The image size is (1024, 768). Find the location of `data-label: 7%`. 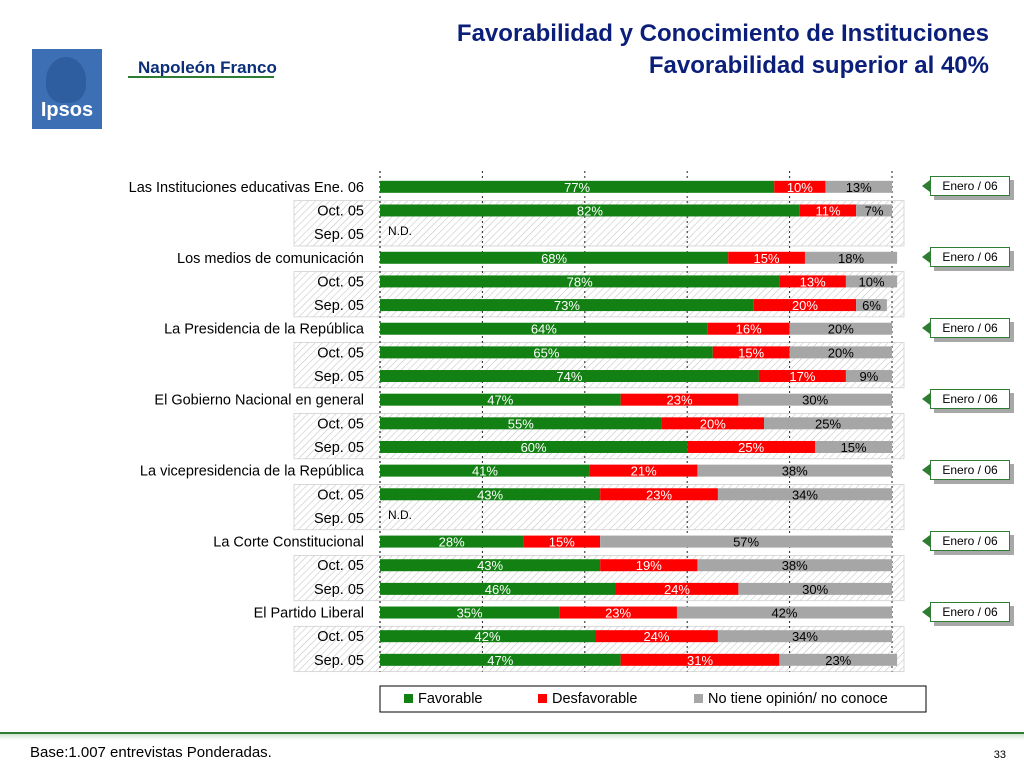

data-label: 7% is located at coordinates (874, 210).